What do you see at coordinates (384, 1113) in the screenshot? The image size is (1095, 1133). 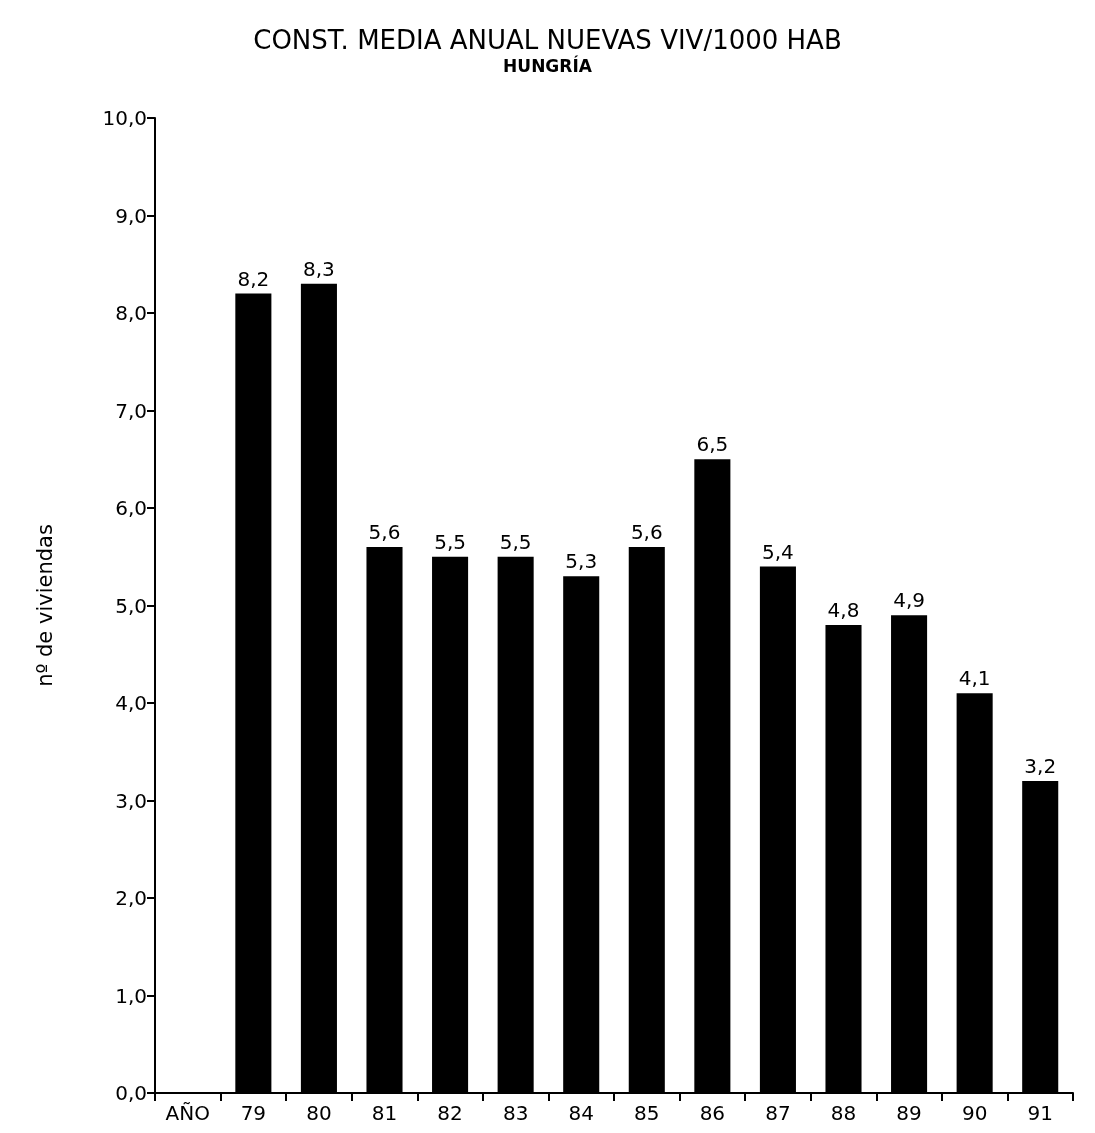 I see `x-tick-label: 81` at bounding box center [384, 1113].